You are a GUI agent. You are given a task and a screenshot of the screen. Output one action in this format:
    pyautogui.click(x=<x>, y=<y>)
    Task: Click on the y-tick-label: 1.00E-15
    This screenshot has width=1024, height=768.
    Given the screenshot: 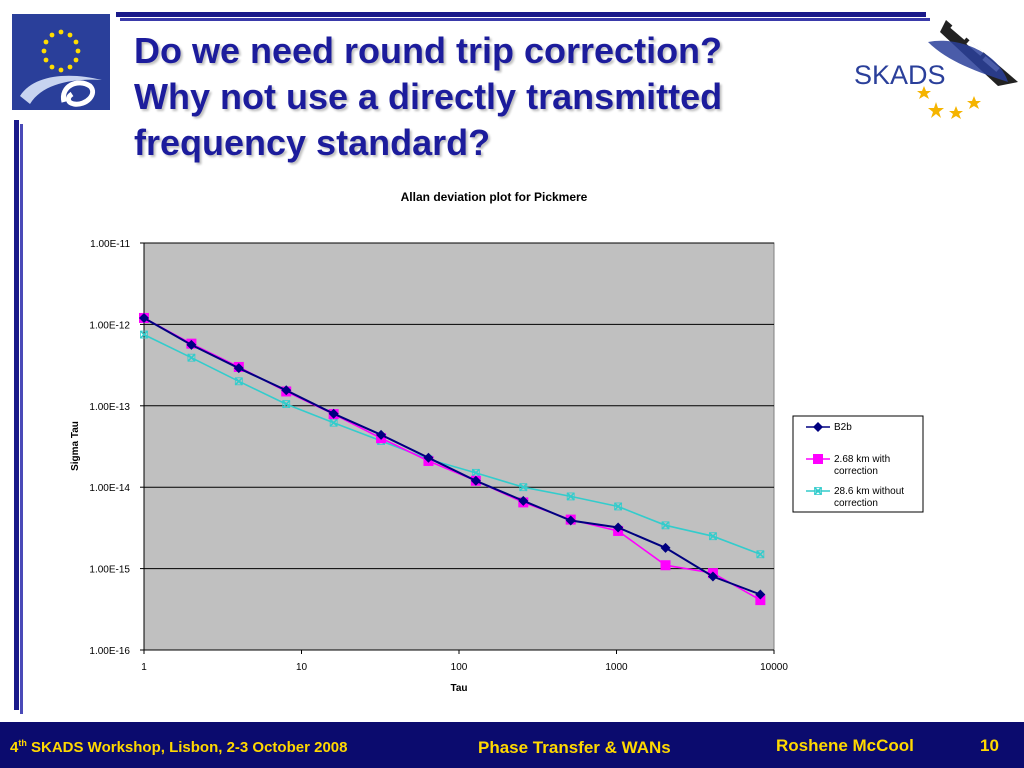 What is the action you would take?
    pyautogui.click(x=109, y=570)
    